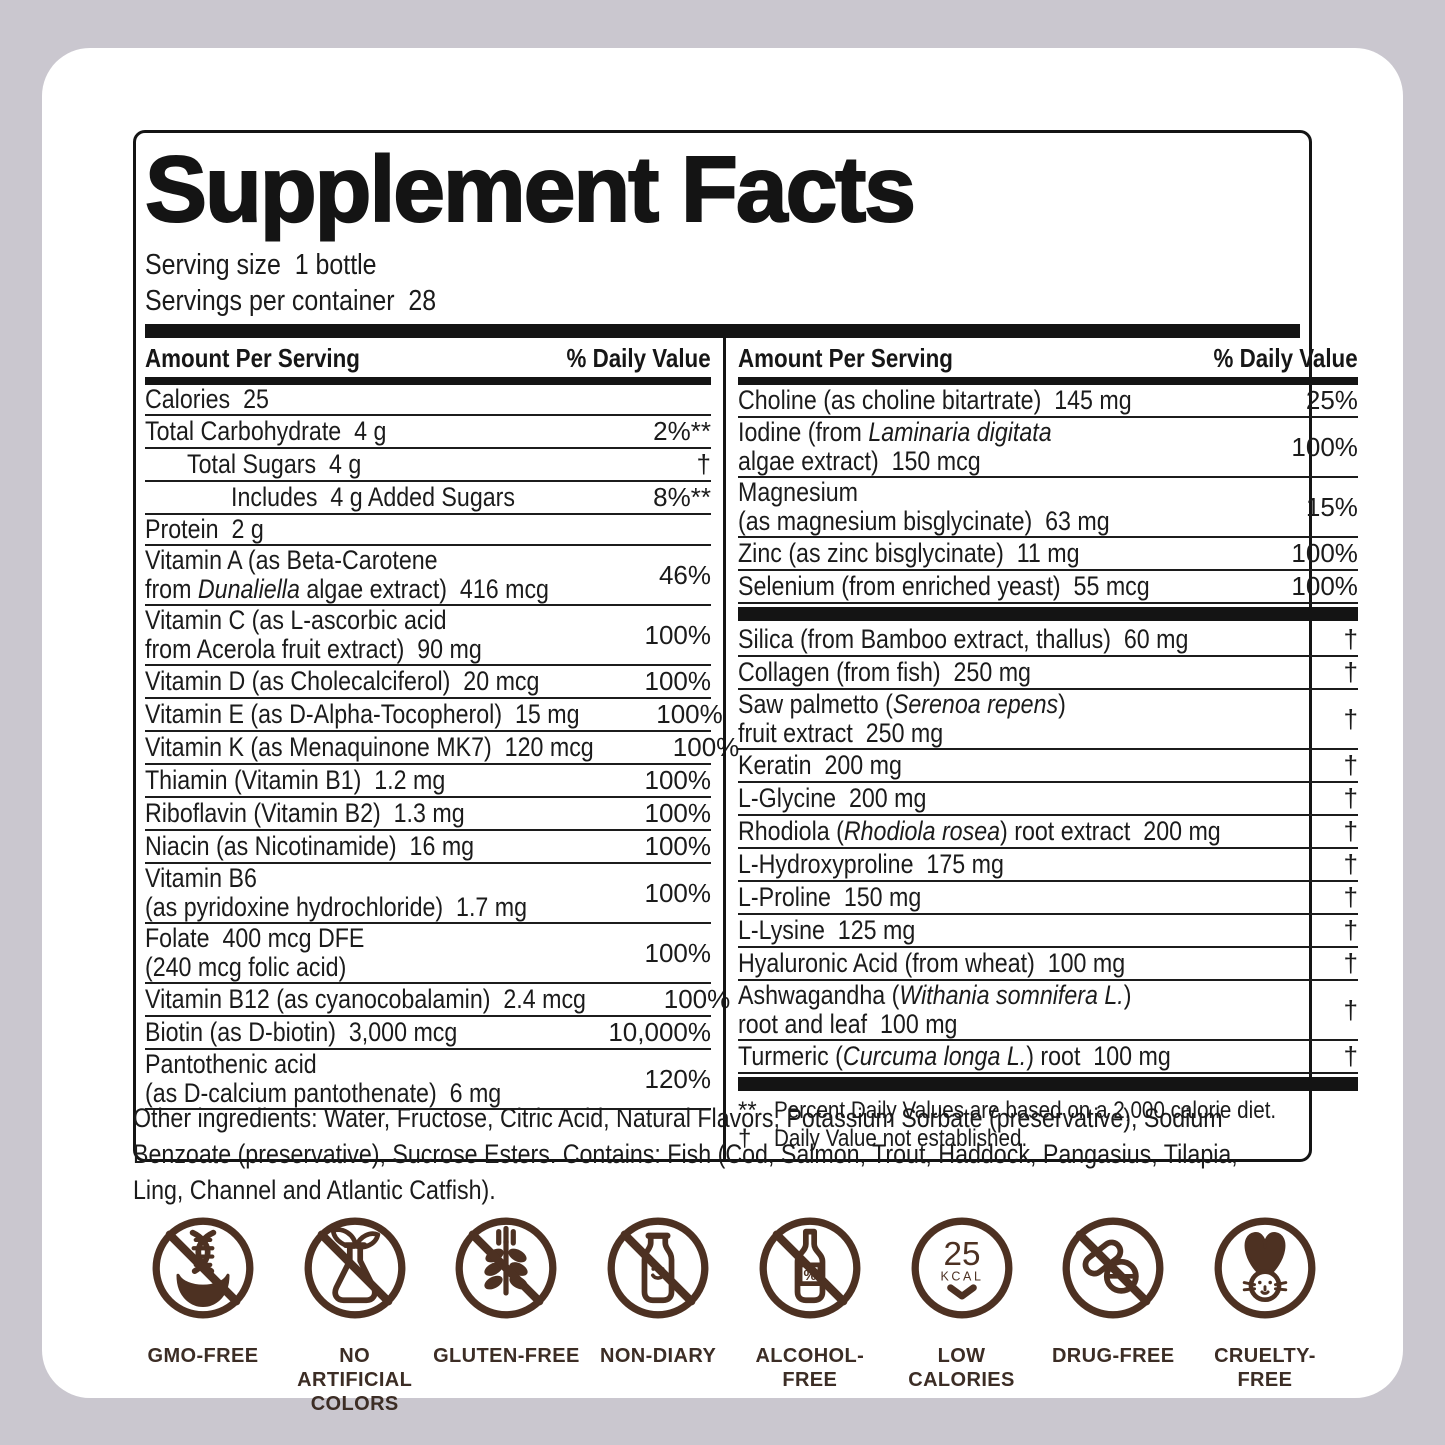 The height and width of the screenshot is (1445, 1445). What do you see at coordinates (932, 963) in the screenshot?
I see `nutrient-name: Hyaluronic Acid (from wheat) 100 mg` at bounding box center [932, 963].